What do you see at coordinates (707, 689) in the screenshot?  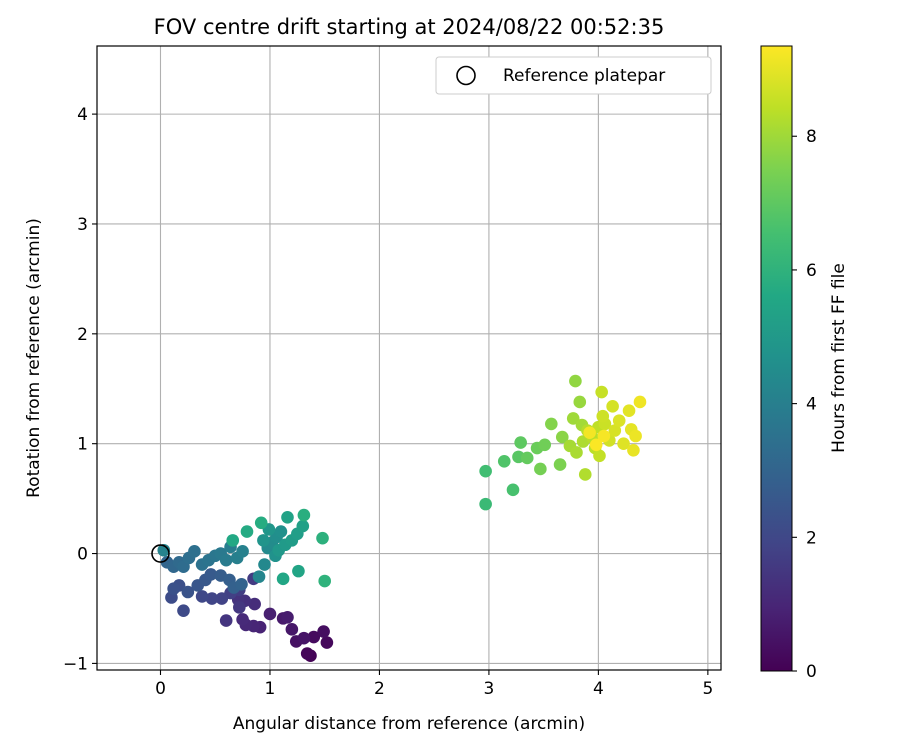 I see `x-tick-label: 5` at bounding box center [707, 689].